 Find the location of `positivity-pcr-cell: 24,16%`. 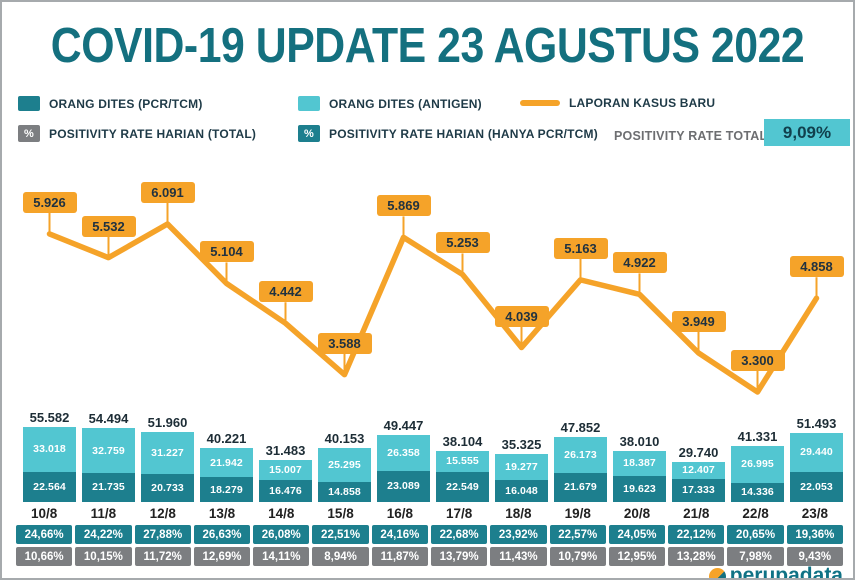

positivity-pcr-cell: 24,16% is located at coordinates (399, 534).